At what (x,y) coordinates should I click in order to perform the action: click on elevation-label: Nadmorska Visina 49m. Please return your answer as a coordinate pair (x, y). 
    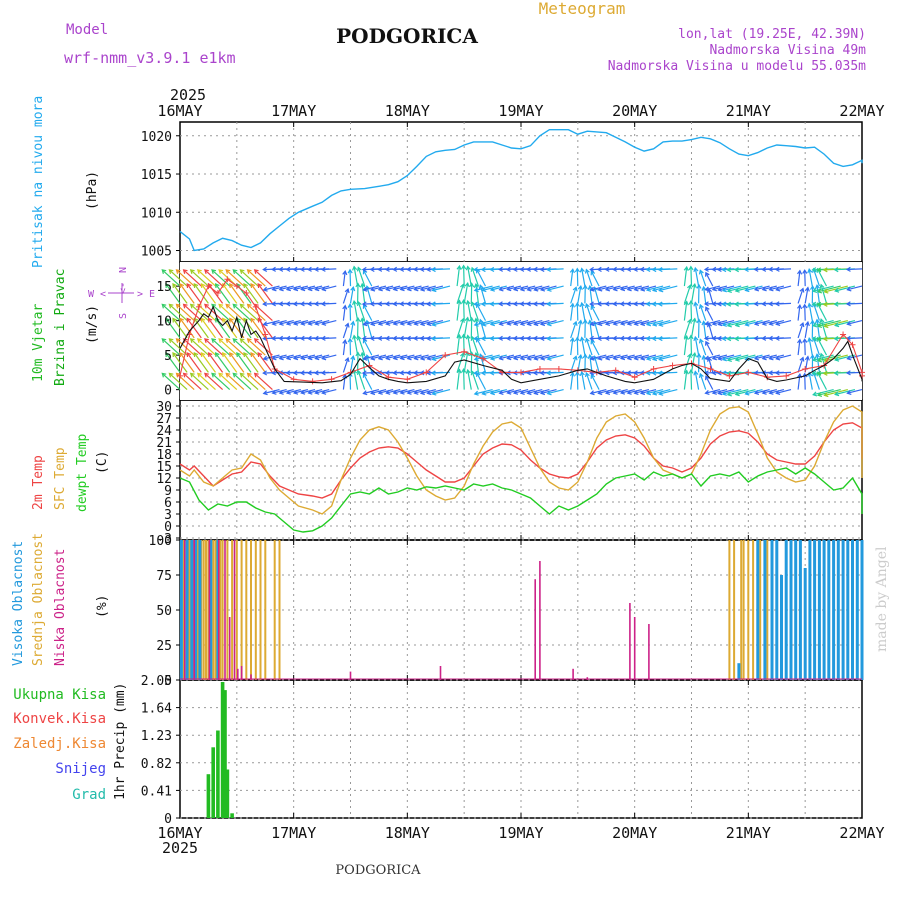
    Looking at the image, I should click on (787, 50).